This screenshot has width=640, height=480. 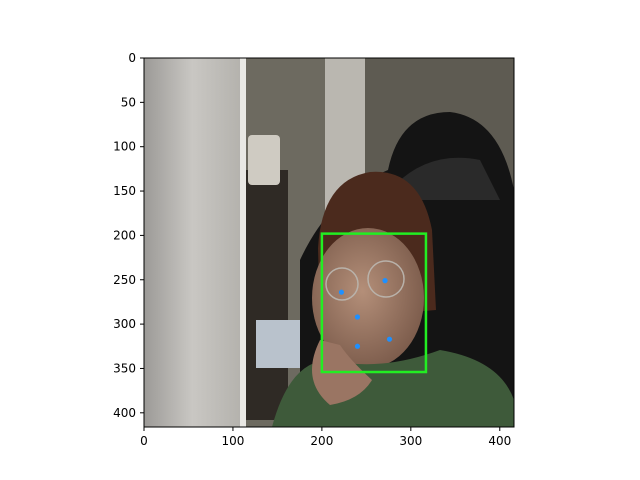 What do you see at coordinates (132, 58) in the screenshot?
I see `y-tick-label: 0` at bounding box center [132, 58].